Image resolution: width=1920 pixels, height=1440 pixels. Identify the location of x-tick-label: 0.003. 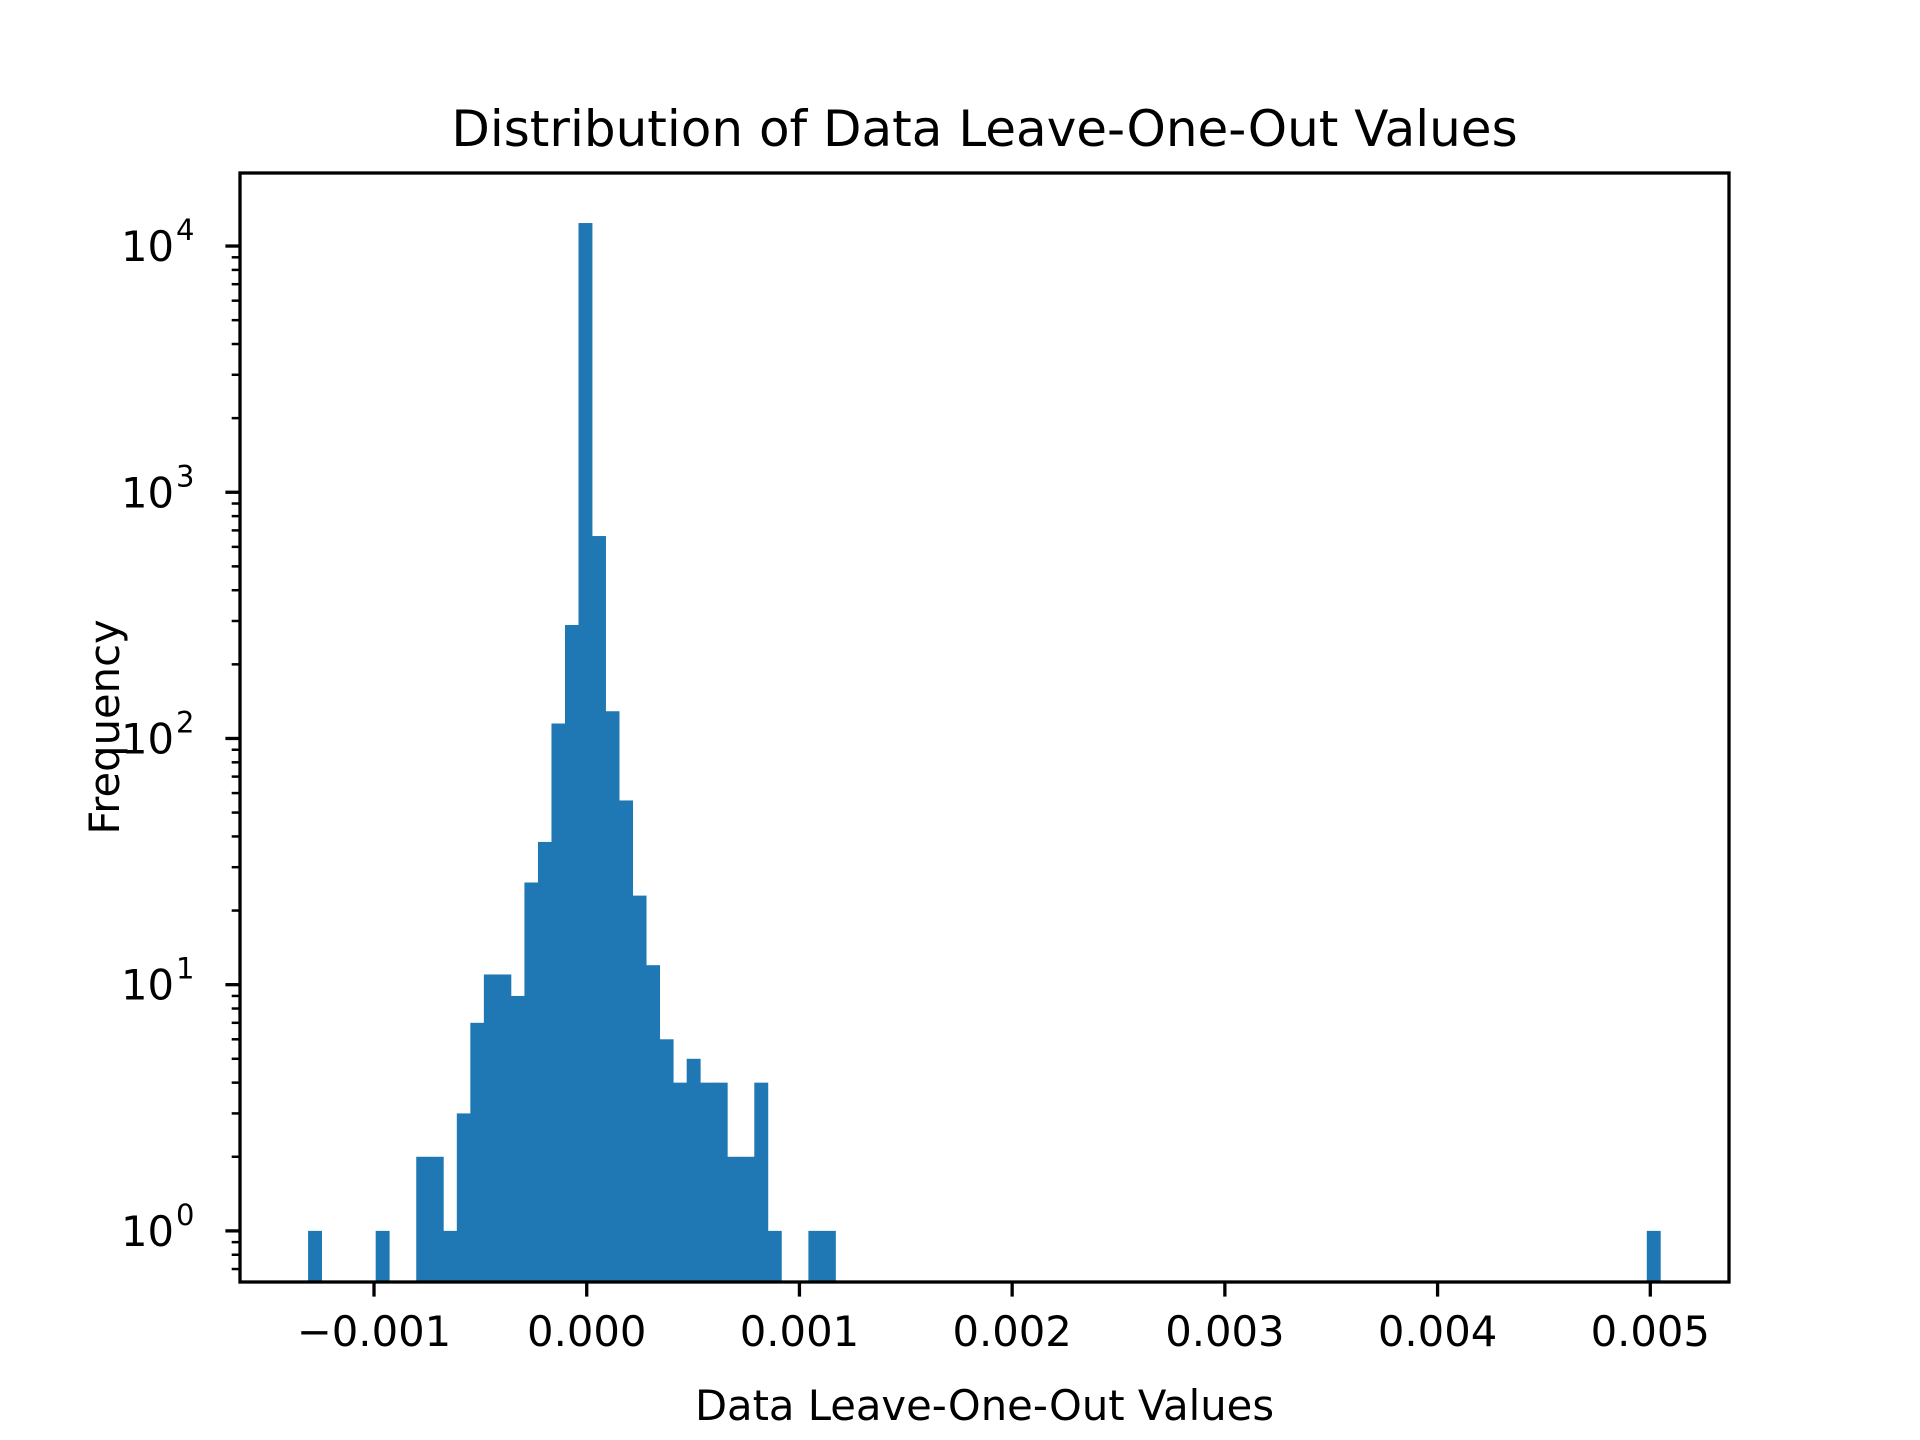
(1224, 1331).